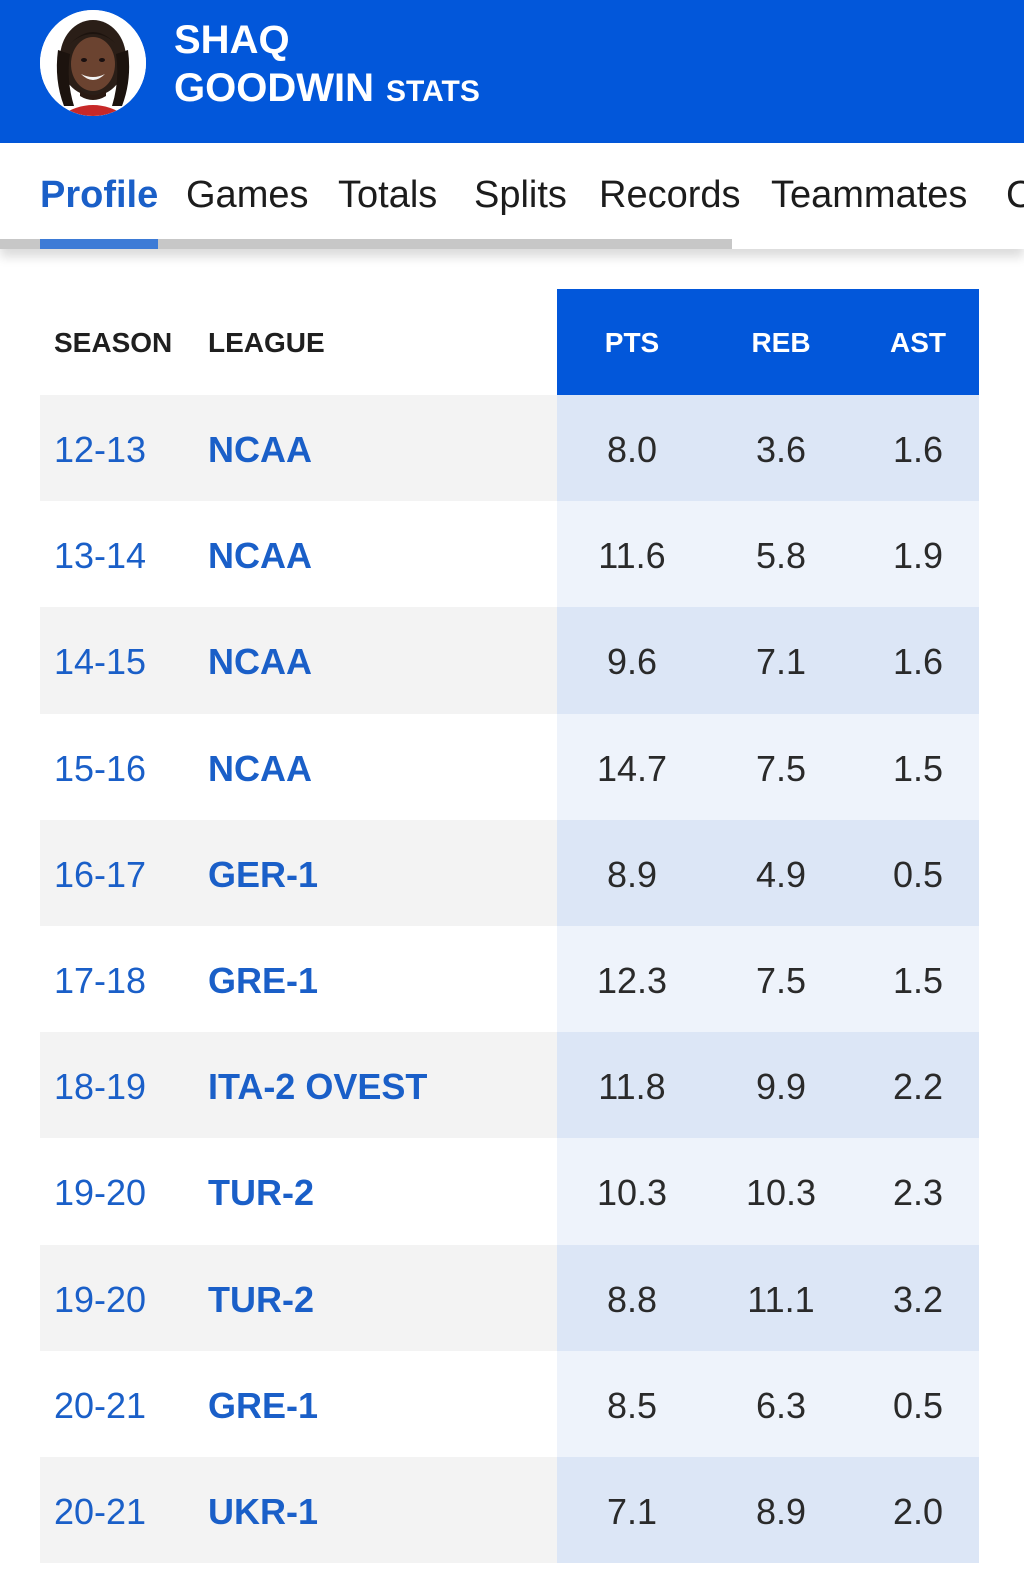 This screenshot has height=1575, width=1024. Describe the element at coordinates (918, 874) in the screenshot. I see `ast-value: 0.5` at that location.